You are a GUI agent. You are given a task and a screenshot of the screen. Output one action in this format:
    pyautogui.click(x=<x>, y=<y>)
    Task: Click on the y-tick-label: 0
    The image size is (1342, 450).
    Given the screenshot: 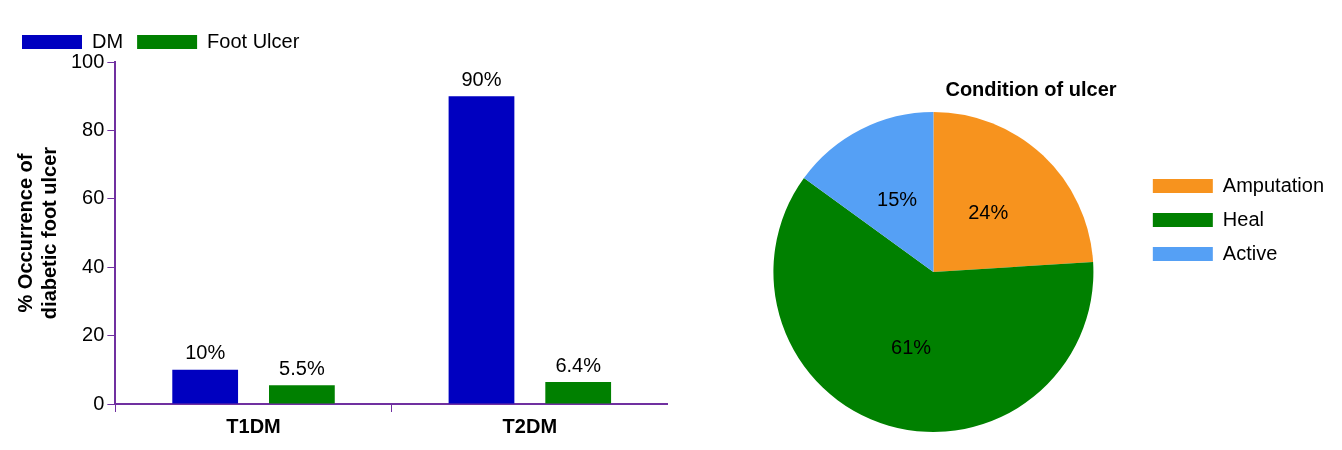 What is the action you would take?
    pyautogui.click(x=99, y=402)
    